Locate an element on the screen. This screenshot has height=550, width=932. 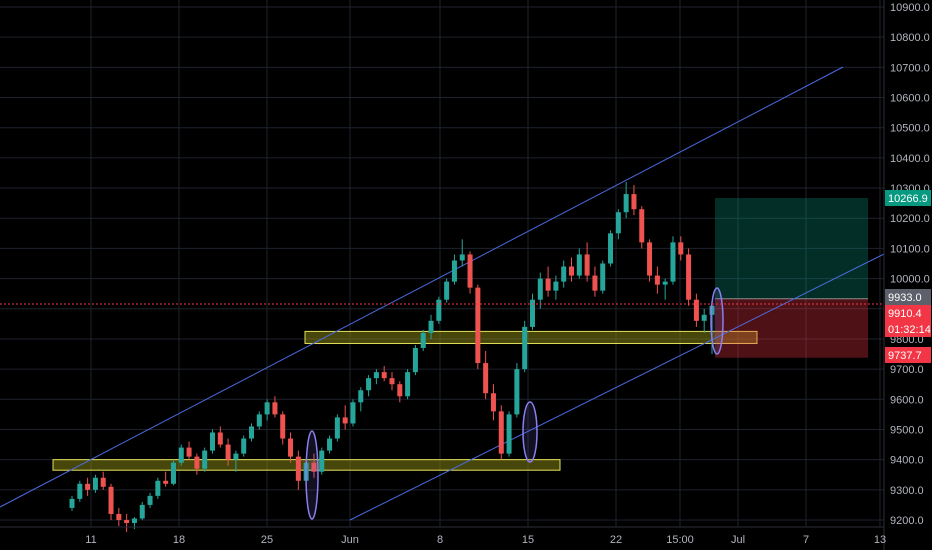
support-zone is located at coordinates (531, 337).